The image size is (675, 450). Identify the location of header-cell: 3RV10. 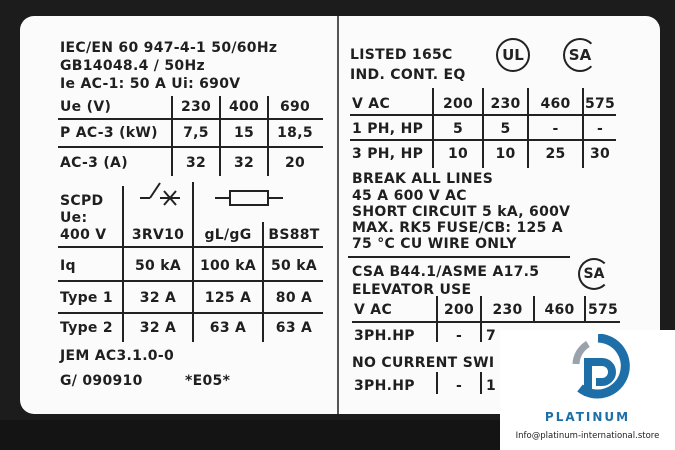
(158, 235).